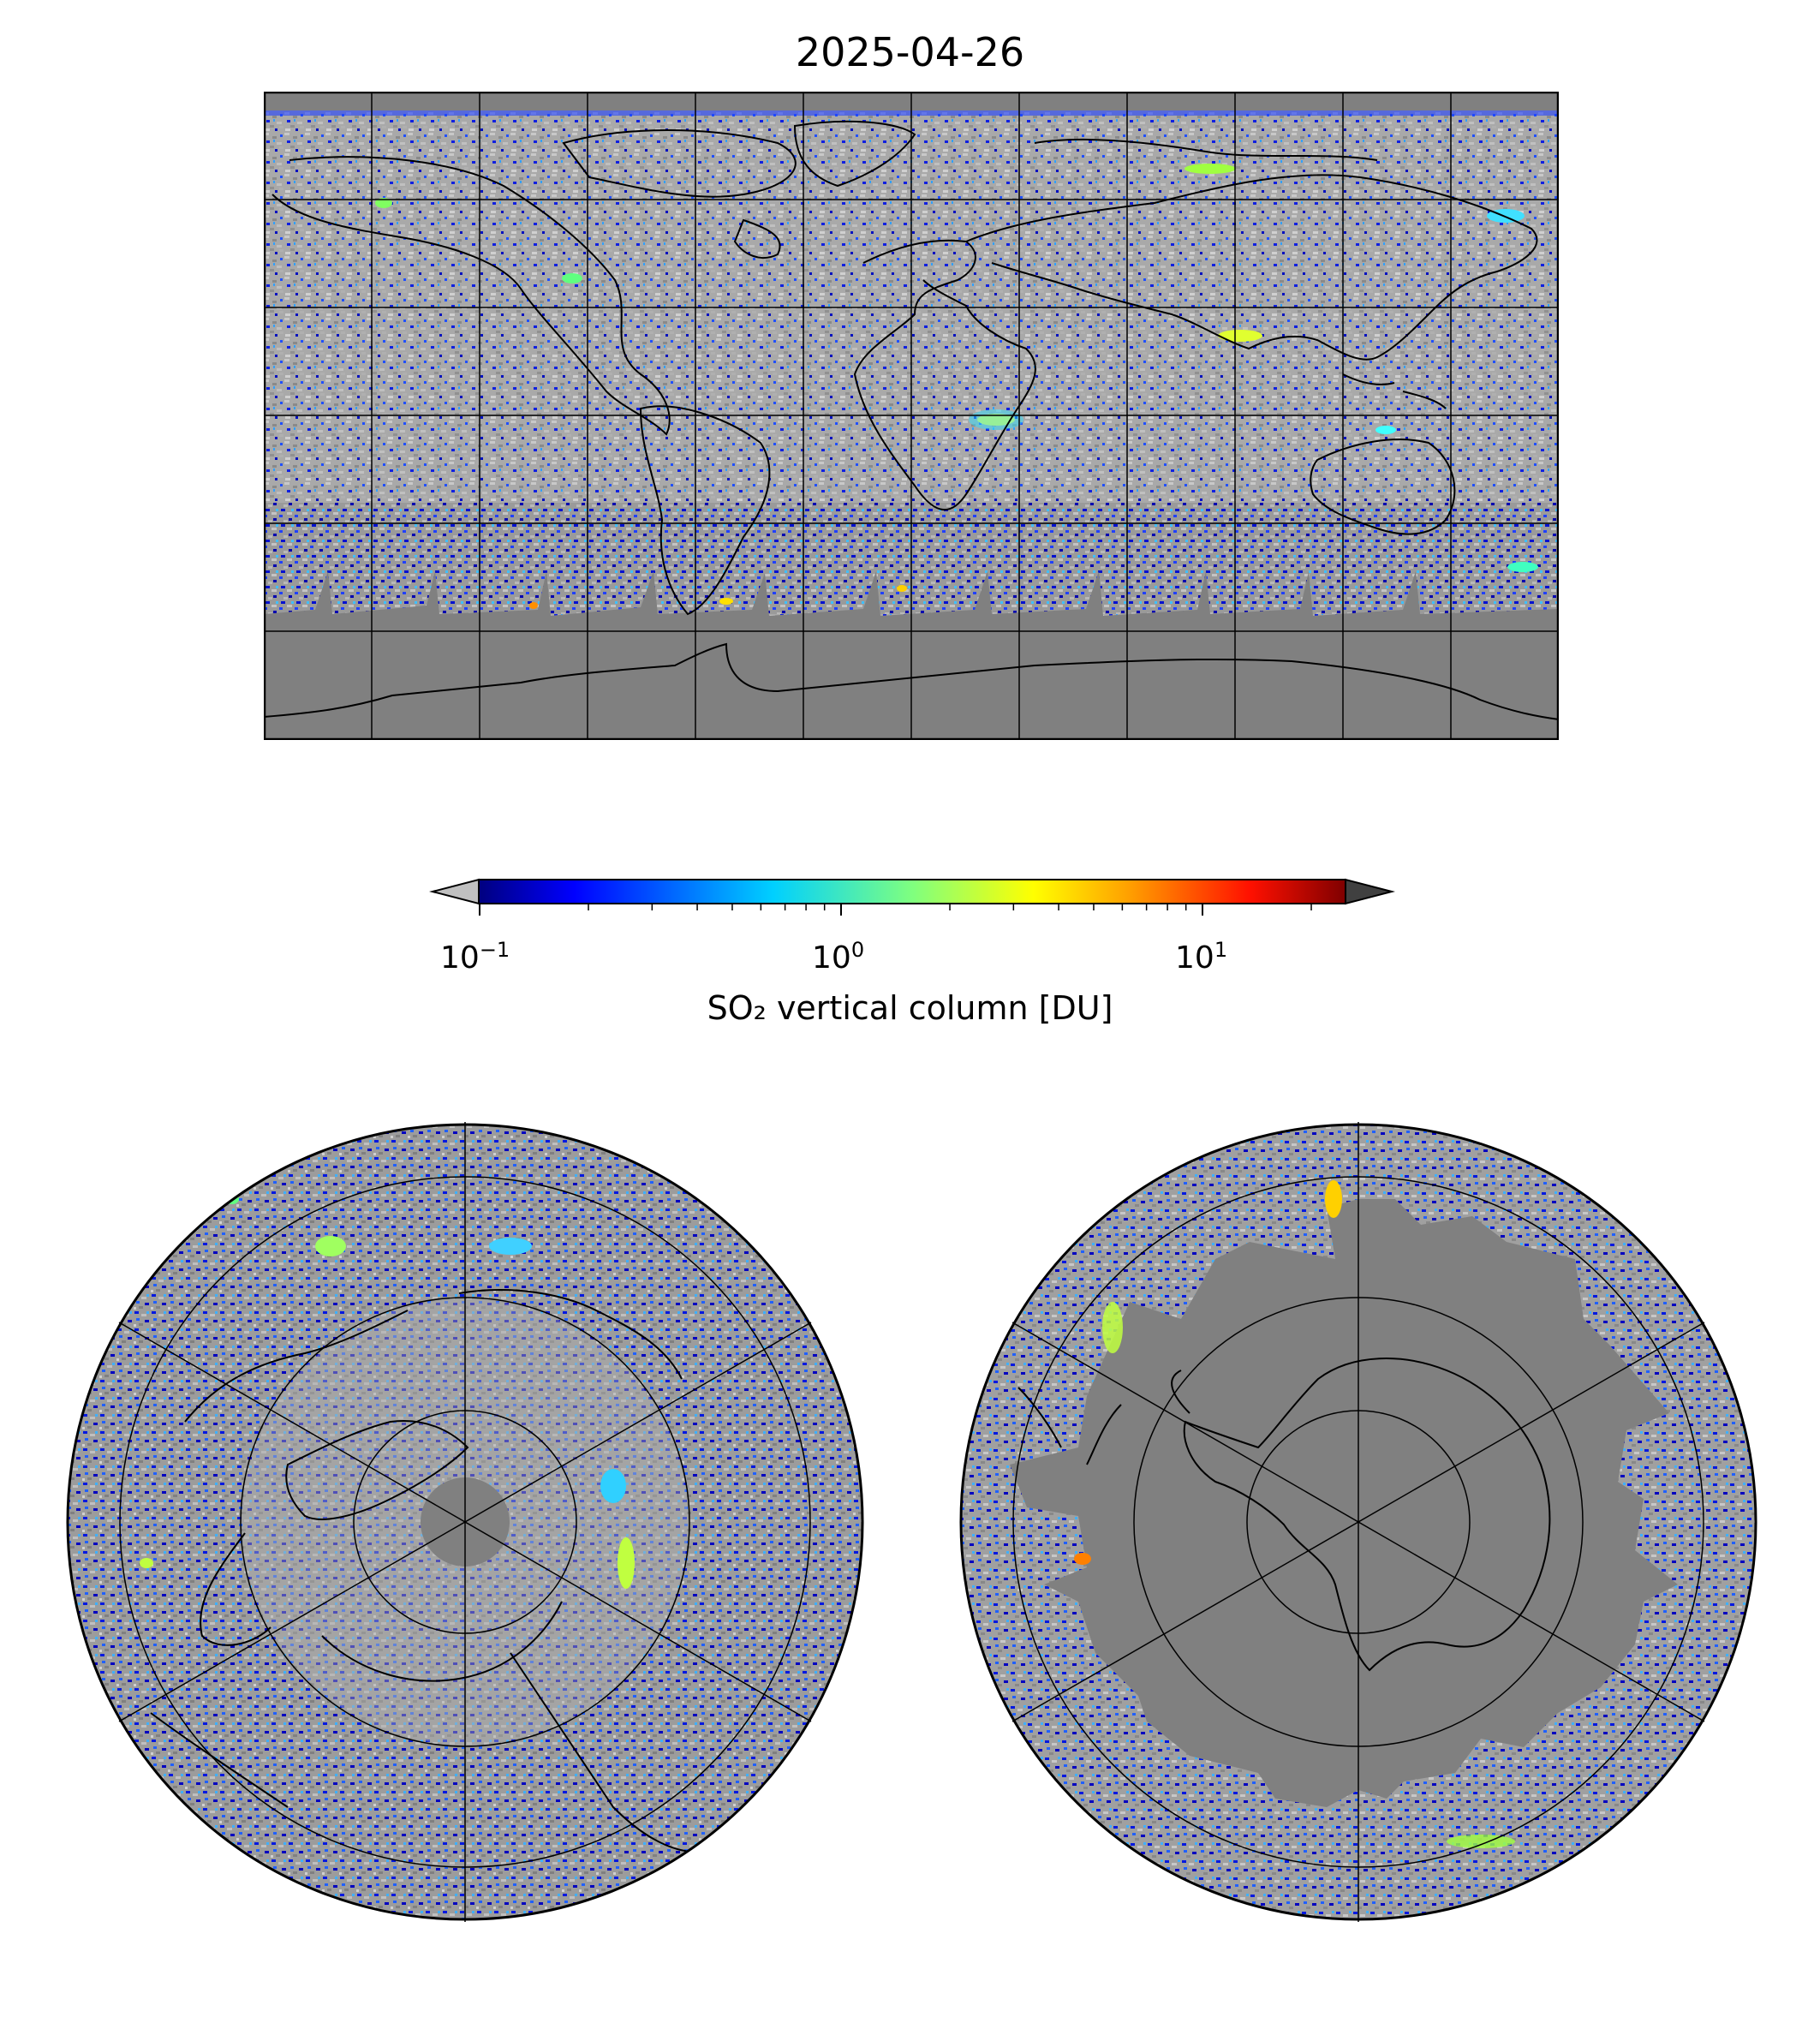  I want to click on colorbar-tick-label-0: 10⁻¹, so click(475, 957).